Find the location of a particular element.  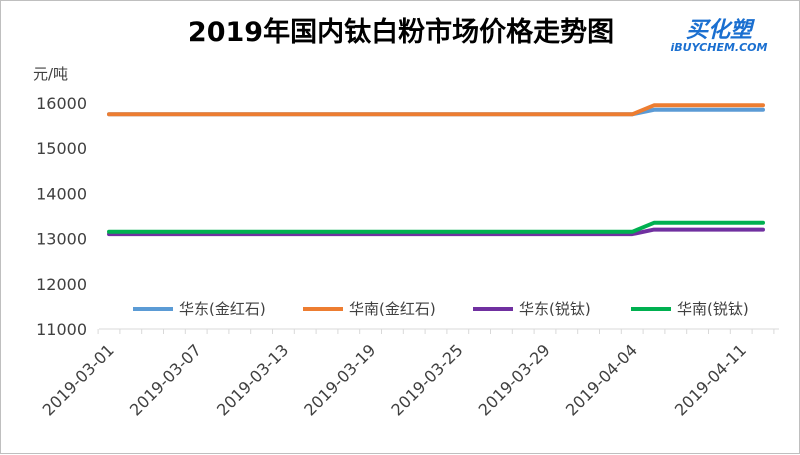

x-tick-label: 2019-04-04 is located at coordinates (601, 379).